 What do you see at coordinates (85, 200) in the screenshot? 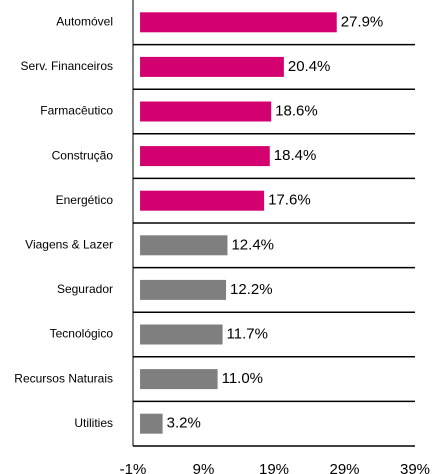
I see `y-tick-label: Energético` at bounding box center [85, 200].